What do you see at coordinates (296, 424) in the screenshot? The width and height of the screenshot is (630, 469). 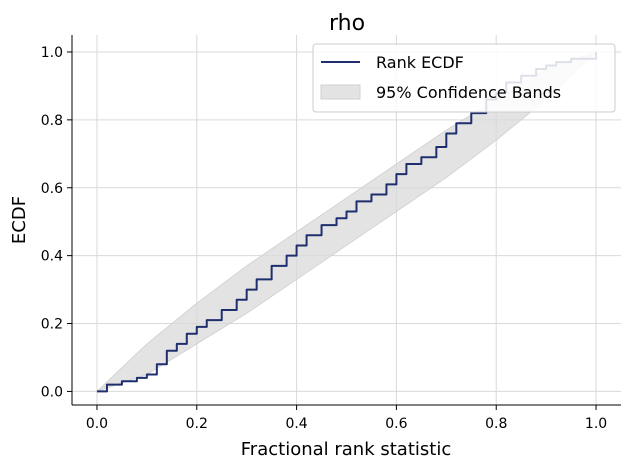 I see `x-tick-label: 0.4` at bounding box center [296, 424].